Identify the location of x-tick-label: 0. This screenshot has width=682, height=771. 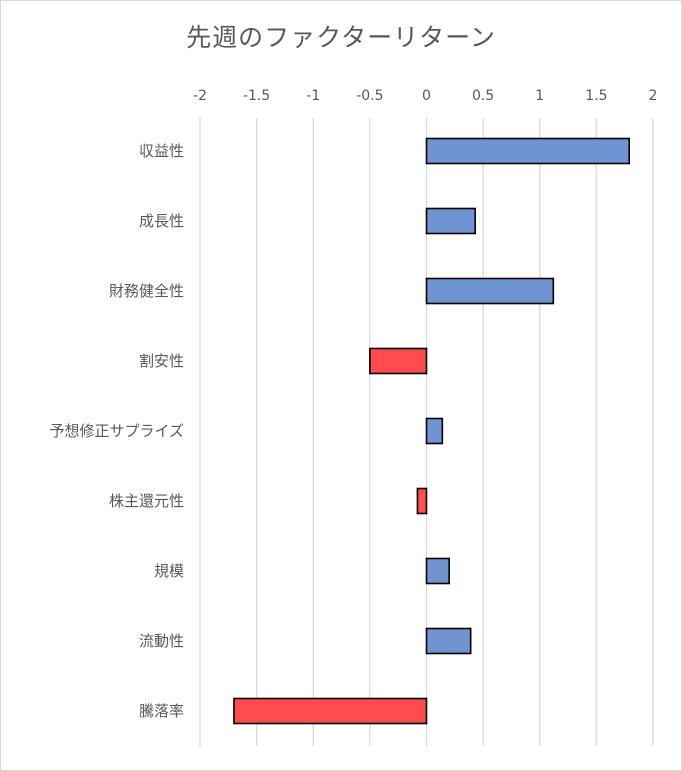
(426, 96).